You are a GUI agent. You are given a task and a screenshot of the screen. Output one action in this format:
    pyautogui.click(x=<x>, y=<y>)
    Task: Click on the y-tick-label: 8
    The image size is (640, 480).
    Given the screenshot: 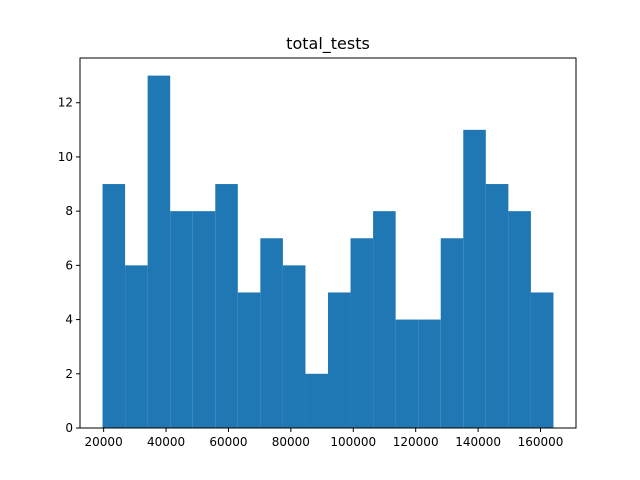 What is the action you would take?
    pyautogui.click(x=69, y=211)
    